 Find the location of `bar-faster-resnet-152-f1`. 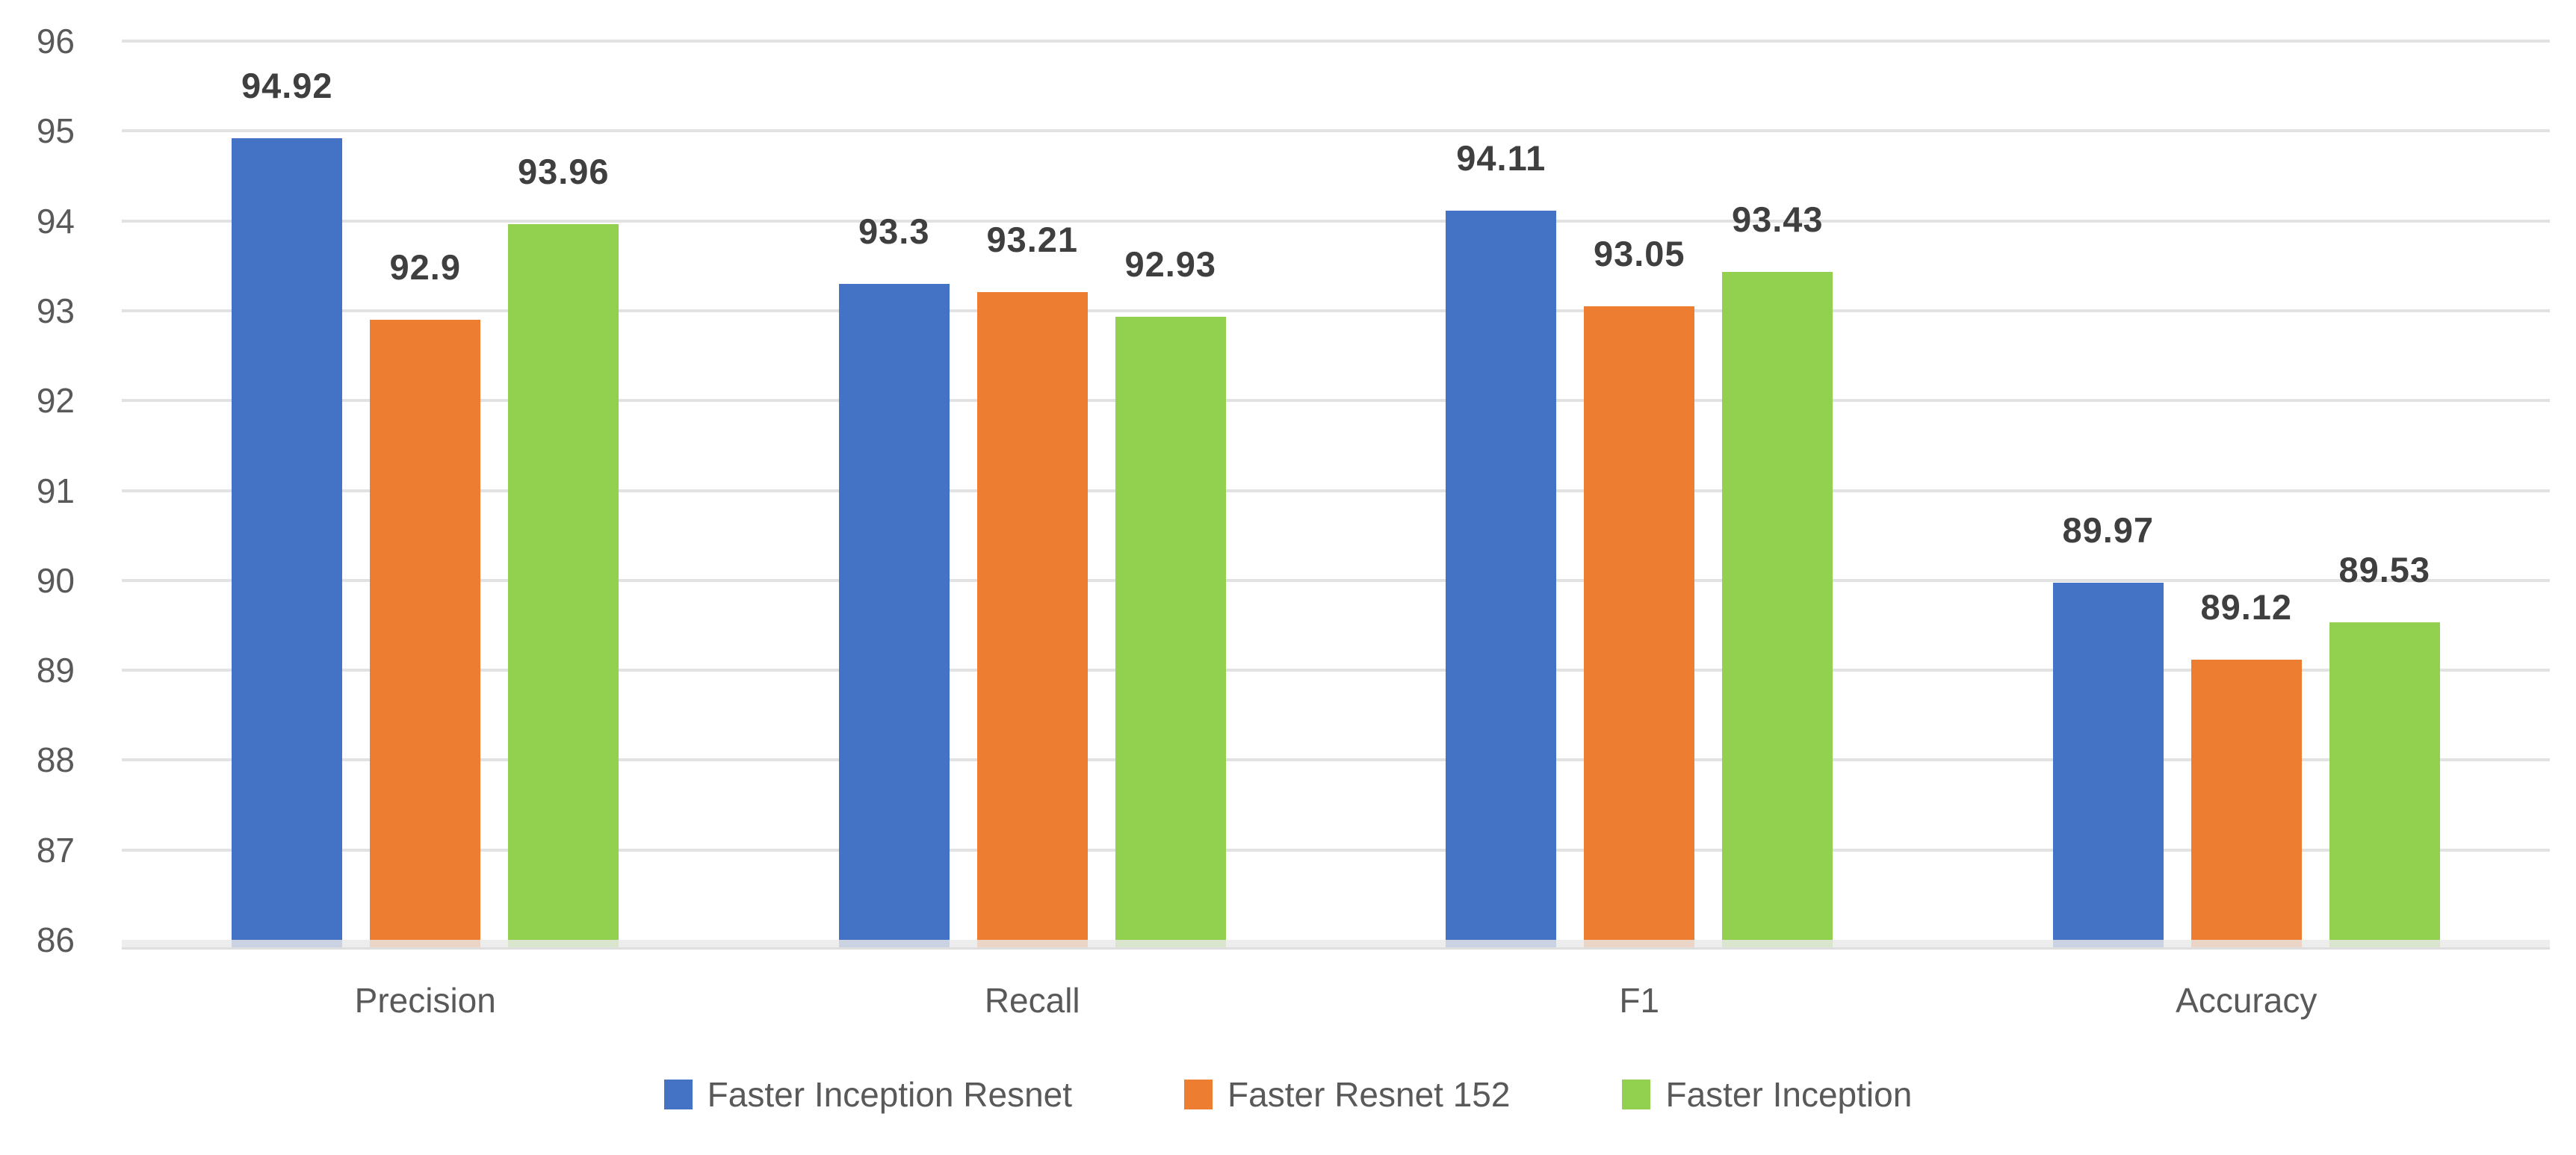

bar-faster-resnet-152-f1 is located at coordinates (1639, 626).